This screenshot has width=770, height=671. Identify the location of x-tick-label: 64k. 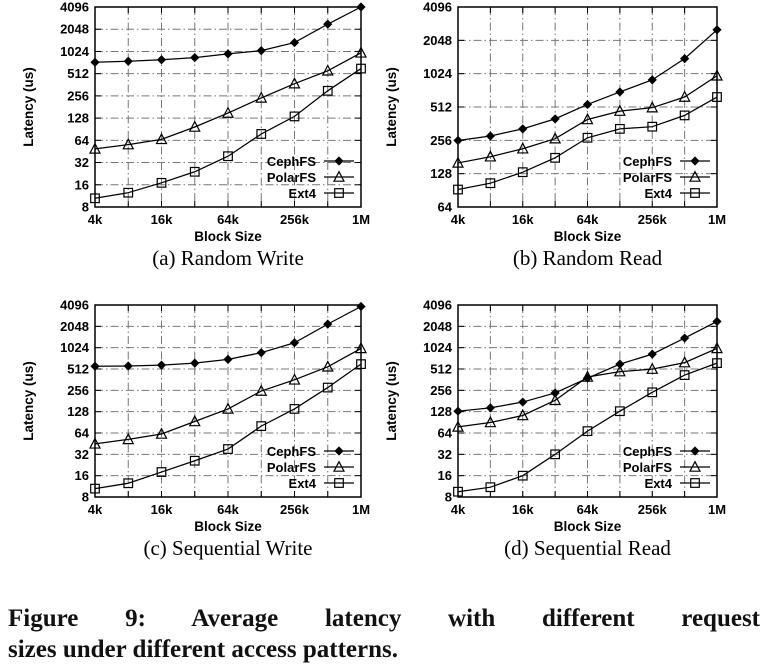
(588, 509).